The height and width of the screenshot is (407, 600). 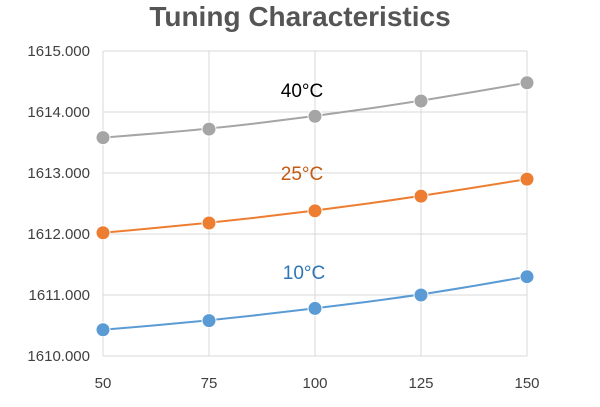 What do you see at coordinates (103, 383) in the screenshot?
I see `x-tick-label: 50` at bounding box center [103, 383].